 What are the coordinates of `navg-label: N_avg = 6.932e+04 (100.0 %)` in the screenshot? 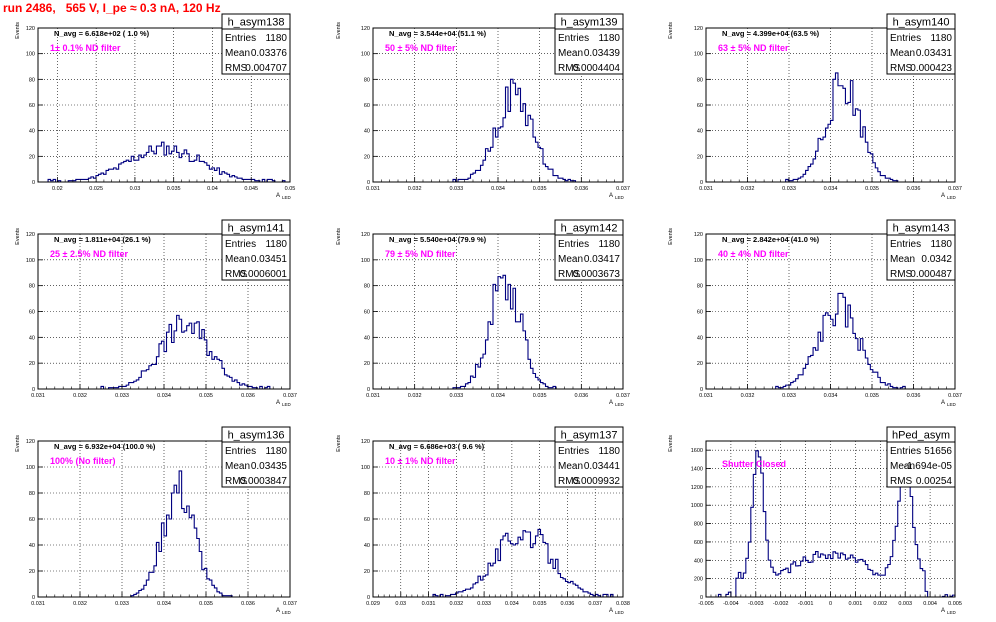 It's located at (105, 446).